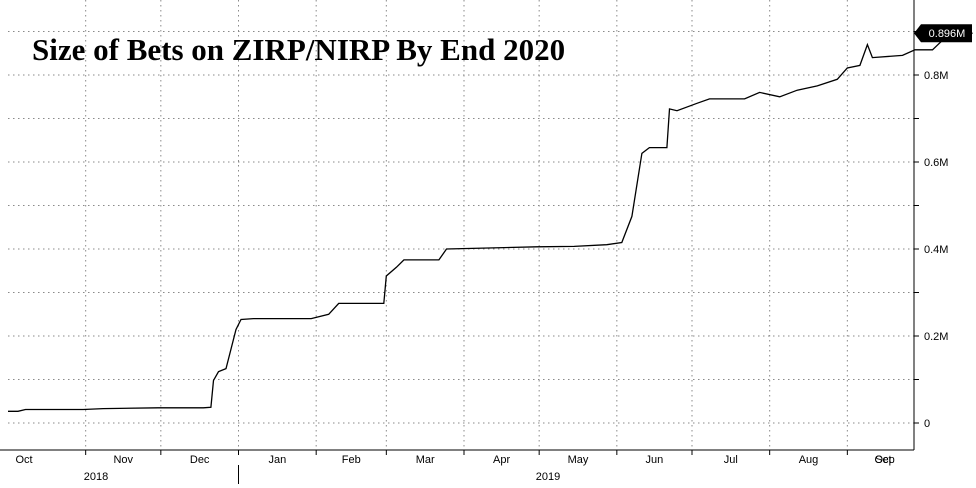  I want to click on x-tick-label: May, so click(578, 460).